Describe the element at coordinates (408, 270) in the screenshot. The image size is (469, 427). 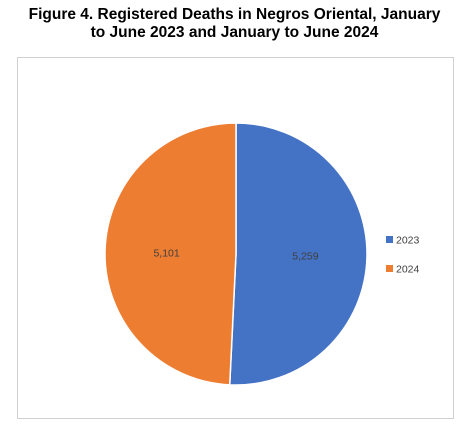
I see `legend-label-2024: 2024` at that location.